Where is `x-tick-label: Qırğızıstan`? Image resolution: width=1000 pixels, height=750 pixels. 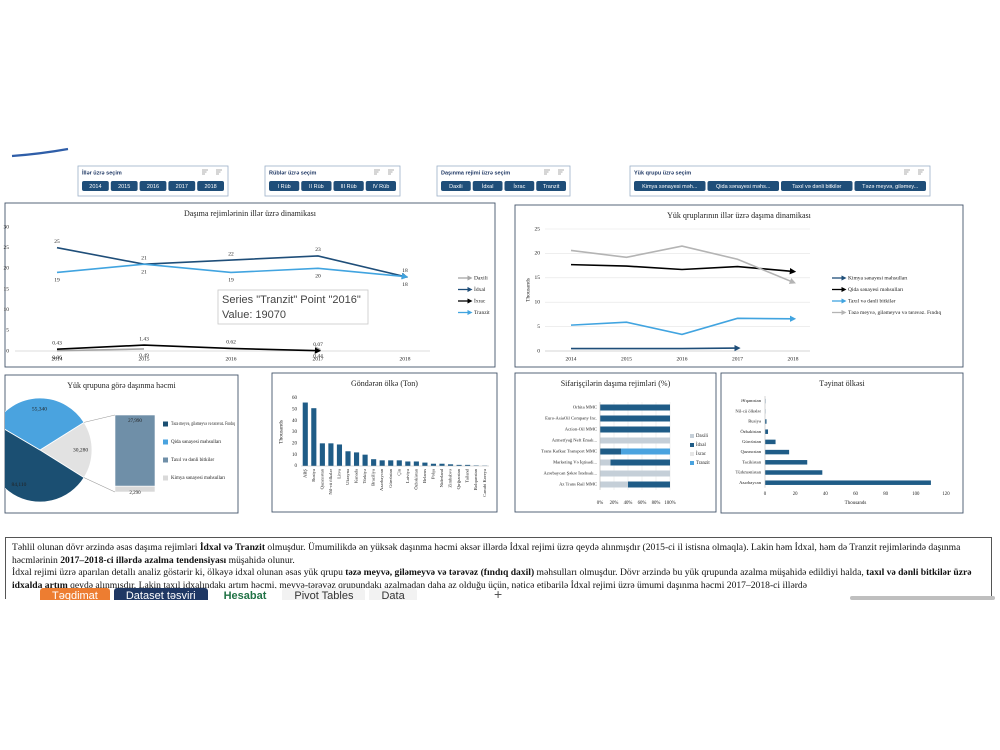 x-tick-label: Qırğızıstan is located at coordinates (458, 478).